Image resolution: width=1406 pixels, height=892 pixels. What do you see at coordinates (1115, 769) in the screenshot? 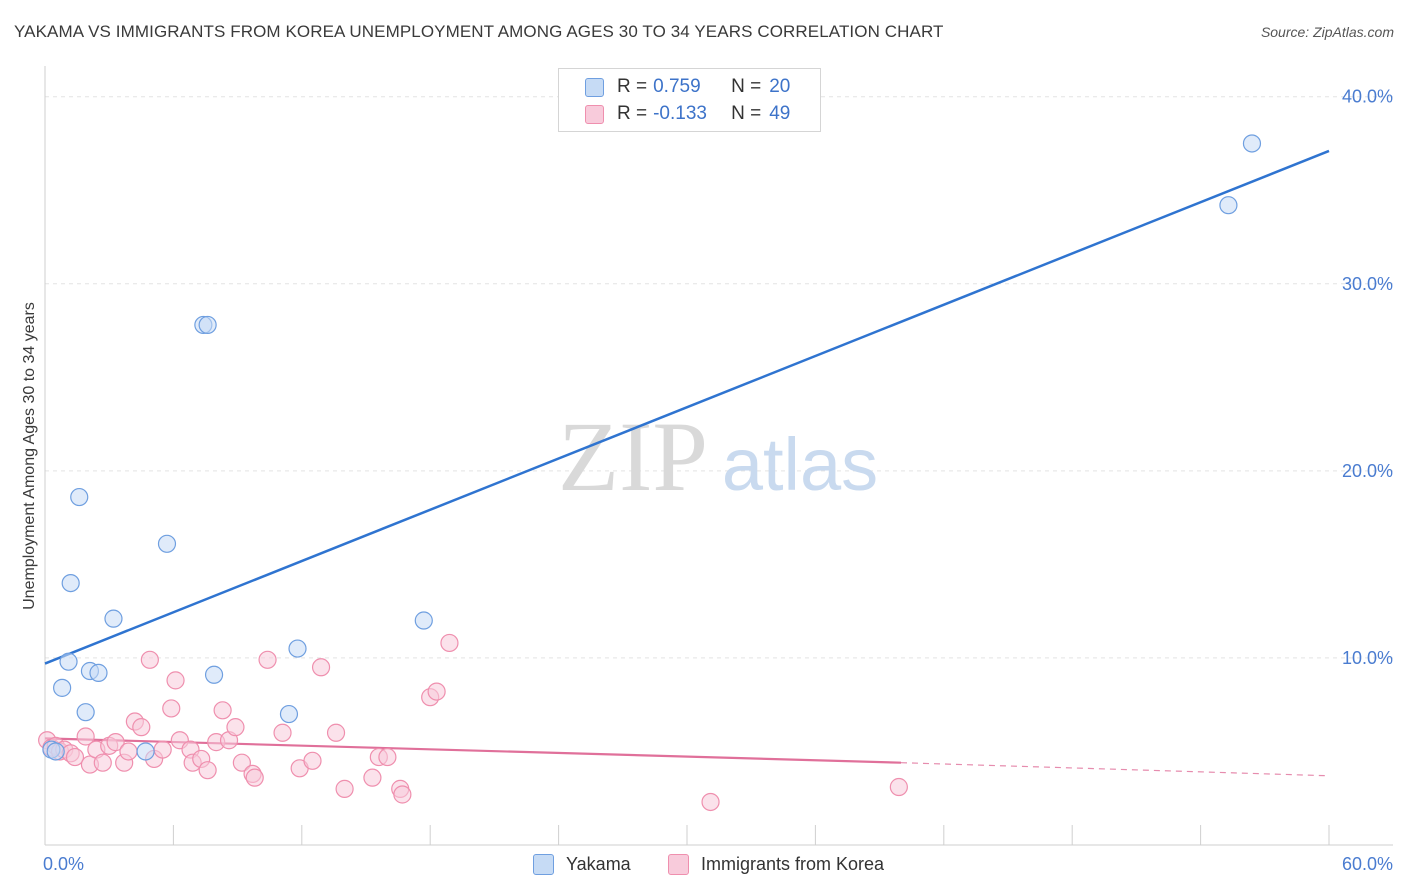
I see `trend-extension-korea` at bounding box center [1115, 769].